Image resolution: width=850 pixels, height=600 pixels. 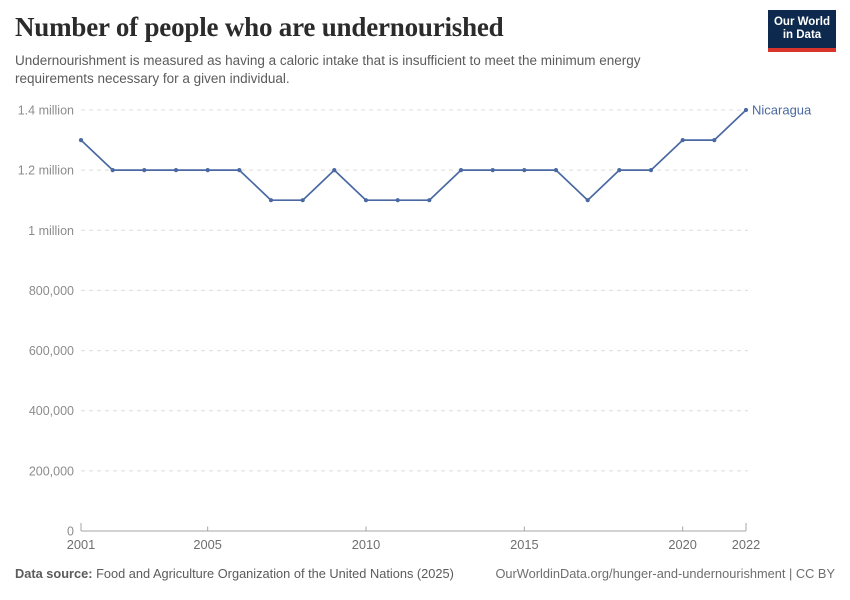 What do you see at coordinates (46, 171) in the screenshot?
I see `y-tick-label: 1.2 million` at bounding box center [46, 171].